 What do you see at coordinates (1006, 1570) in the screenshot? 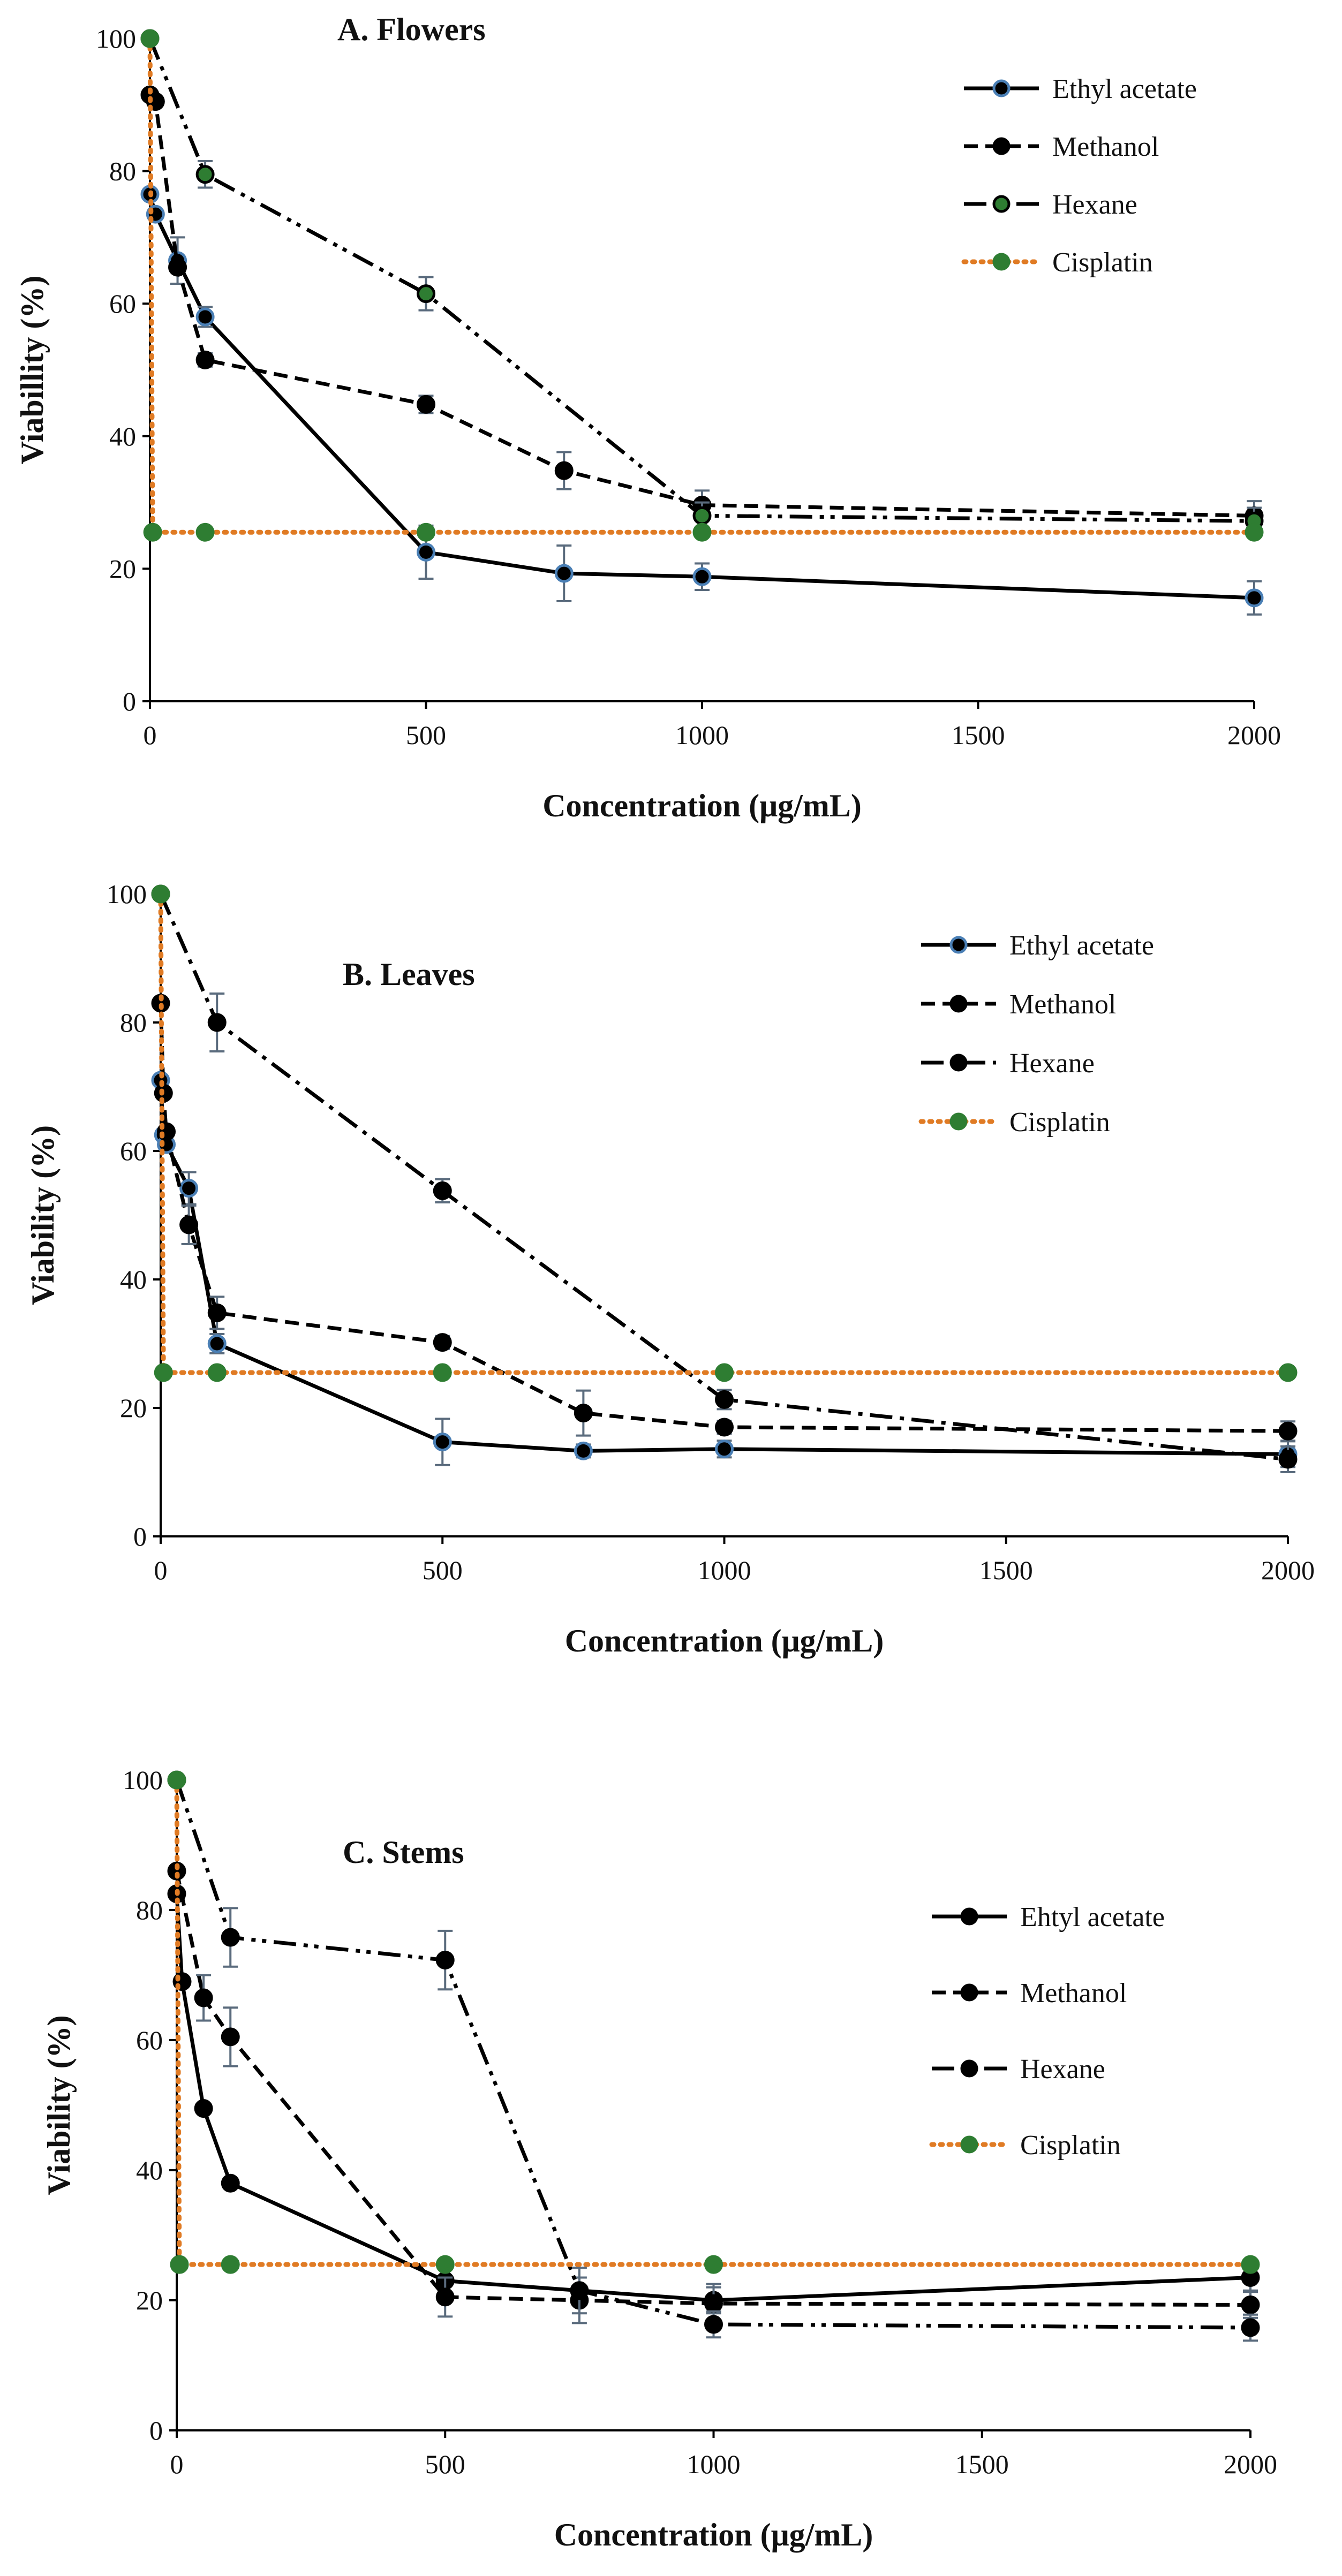
I see `x-tick-label: 1500` at bounding box center [1006, 1570].